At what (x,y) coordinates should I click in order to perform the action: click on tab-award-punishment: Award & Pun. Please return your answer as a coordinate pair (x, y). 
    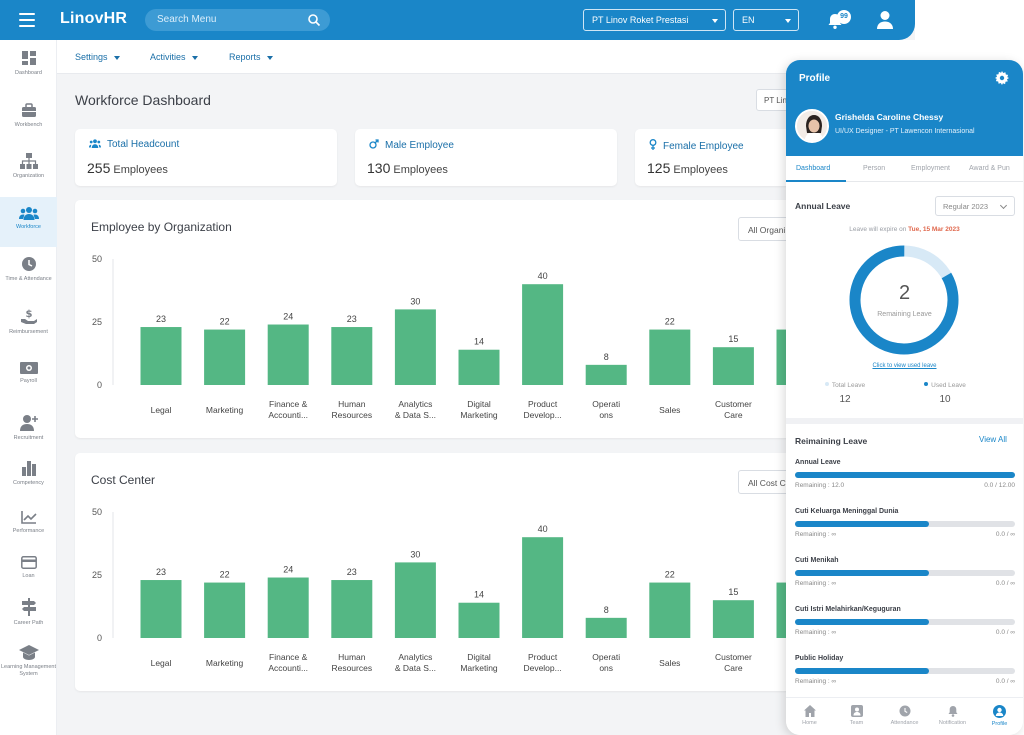
    Looking at the image, I should click on (989, 168).